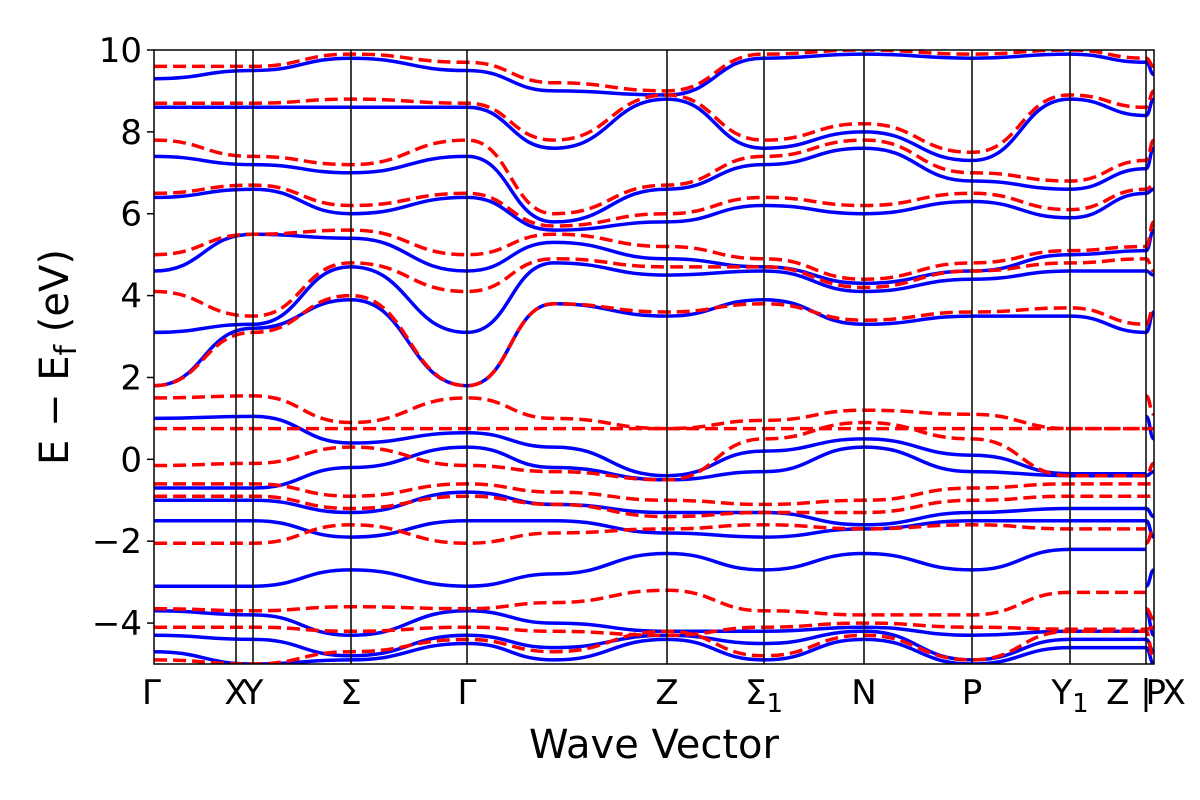  What do you see at coordinates (666, 693) in the screenshot?
I see `kpoint-label-5: Z` at bounding box center [666, 693].